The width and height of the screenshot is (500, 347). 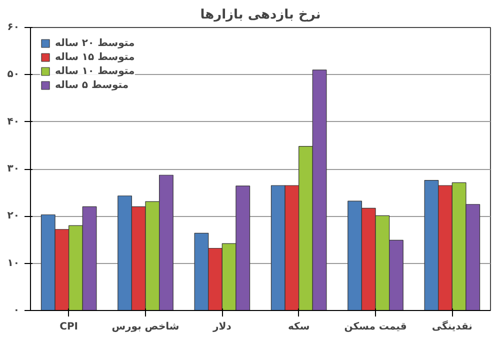 What do you see at coordinates (13, 74) in the screenshot?
I see `y-tick-label: ۵۰` at bounding box center [13, 74].